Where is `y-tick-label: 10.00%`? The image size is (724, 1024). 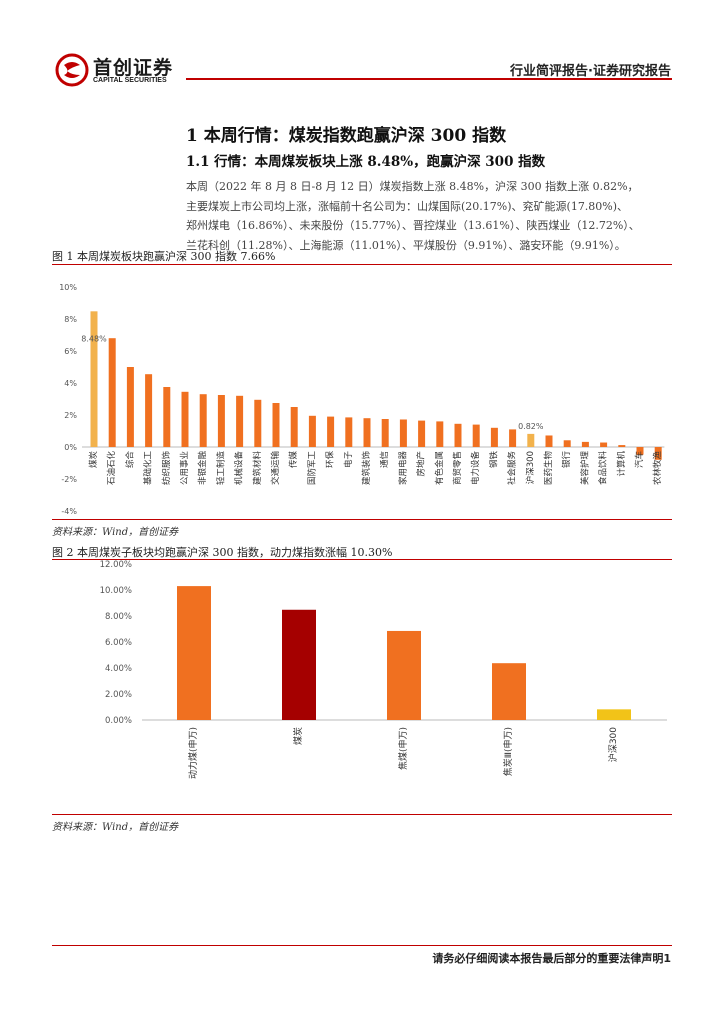
y-tick-label: 10.00% is located at coordinates (116, 591).